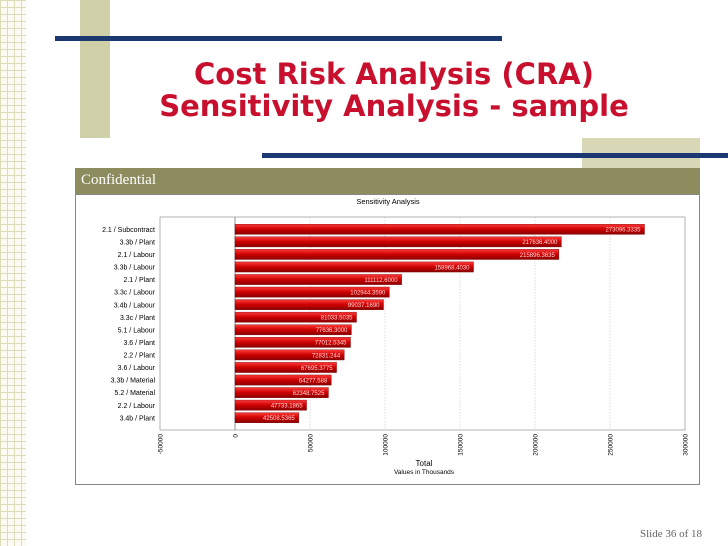 This screenshot has height=546, width=728. I want to click on value-label: 47733.1865, so click(287, 407).